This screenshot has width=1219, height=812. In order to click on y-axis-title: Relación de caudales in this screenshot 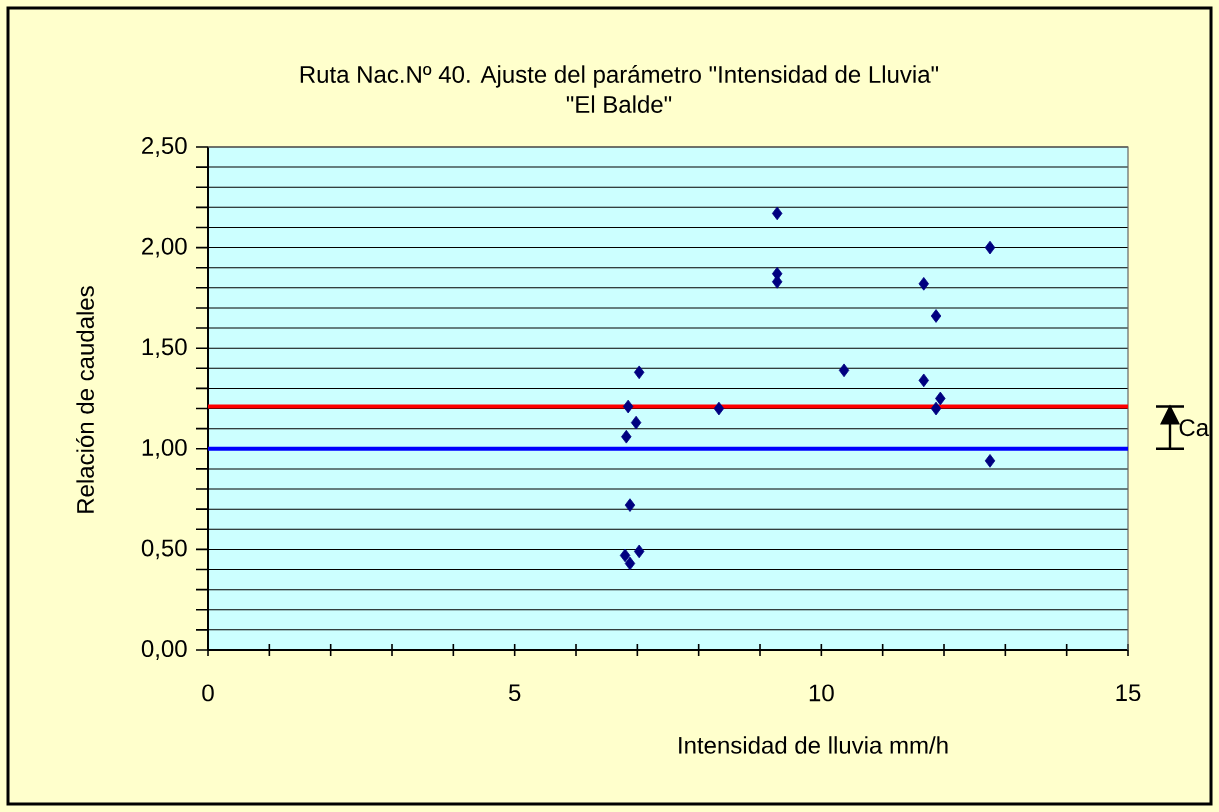, I will do `click(85, 399)`.